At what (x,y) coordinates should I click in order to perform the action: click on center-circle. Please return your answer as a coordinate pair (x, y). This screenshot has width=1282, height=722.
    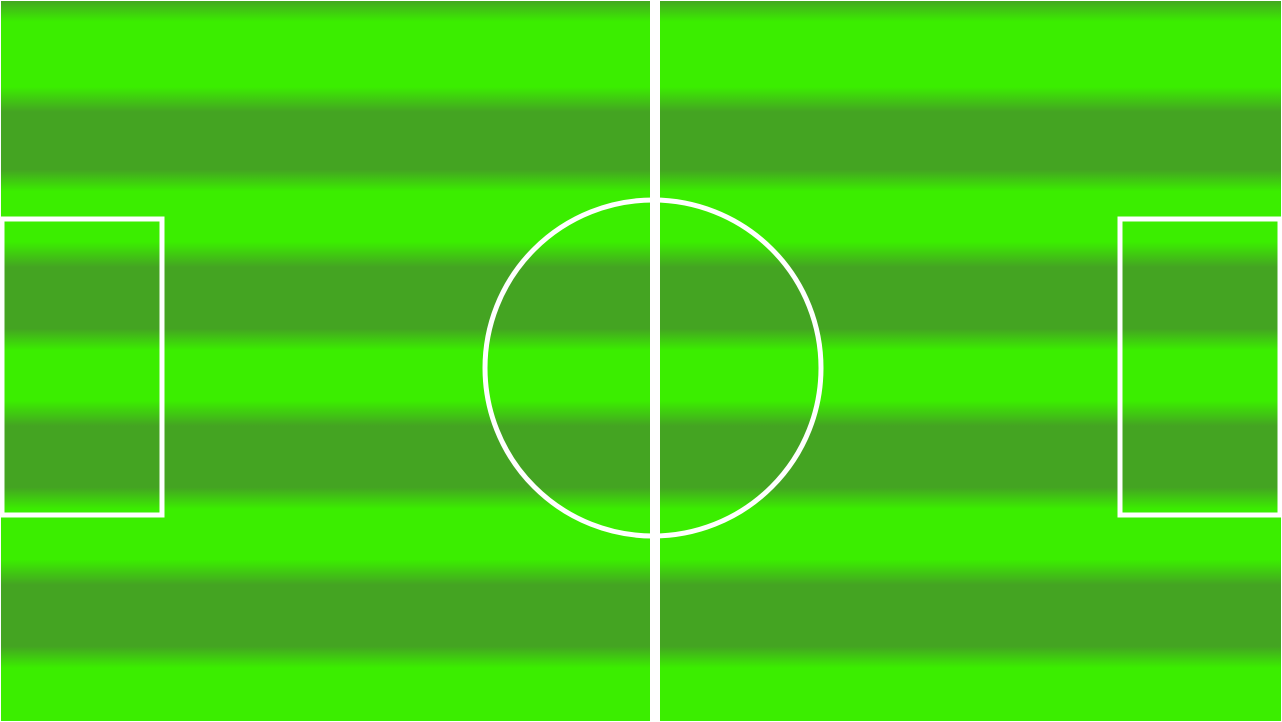
    Looking at the image, I should click on (653, 368).